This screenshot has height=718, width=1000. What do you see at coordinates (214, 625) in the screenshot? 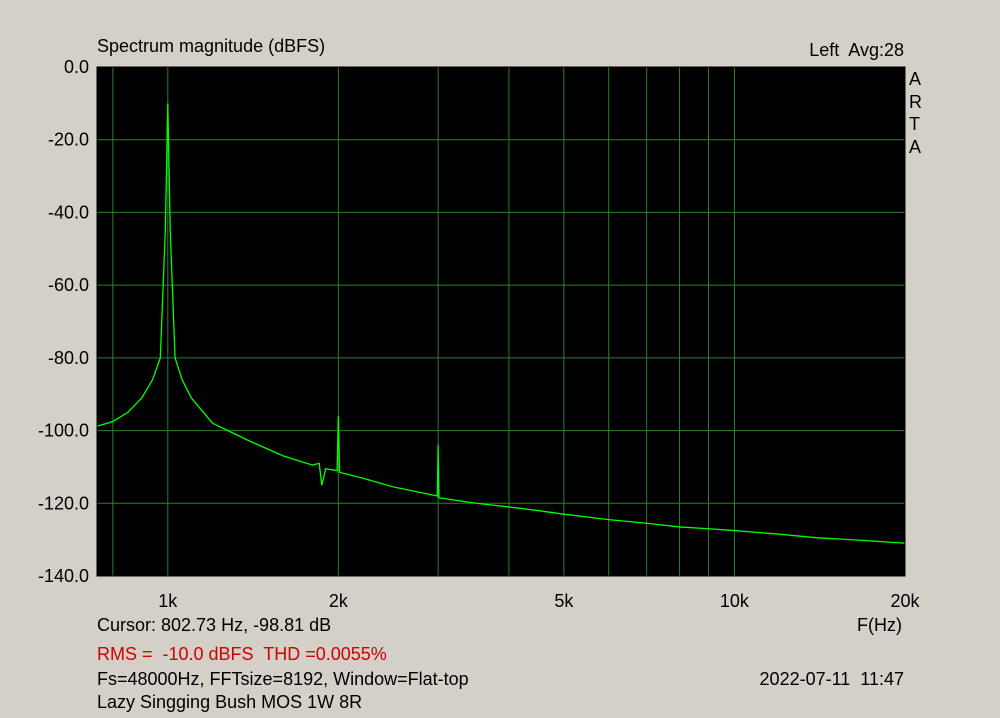
I see `cursor-readout: Cursor: 802.73 Hz, -98.81 dB` at bounding box center [214, 625].